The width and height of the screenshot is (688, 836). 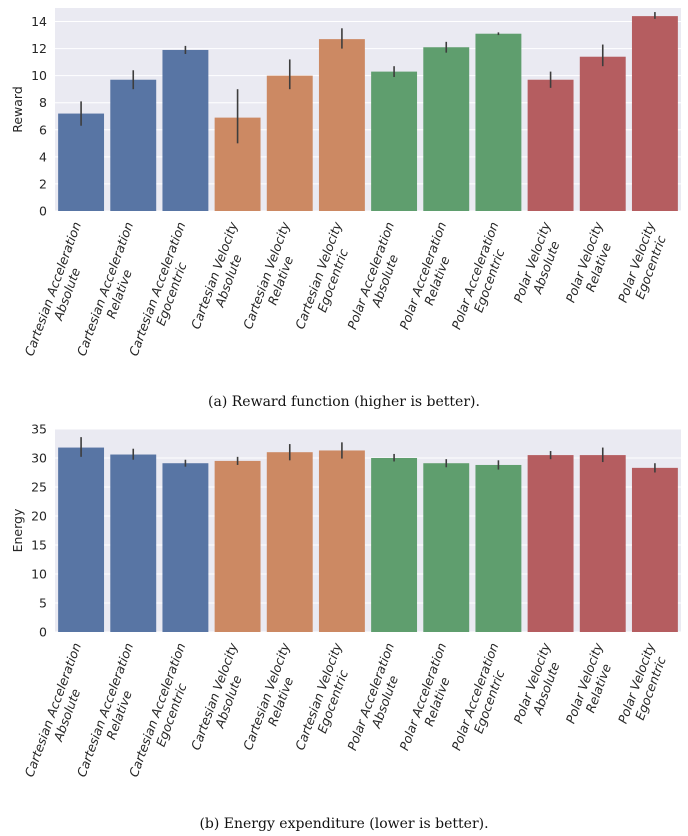 What do you see at coordinates (39, 545) in the screenshot?
I see `y-tick-label: 15` at bounding box center [39, 545].